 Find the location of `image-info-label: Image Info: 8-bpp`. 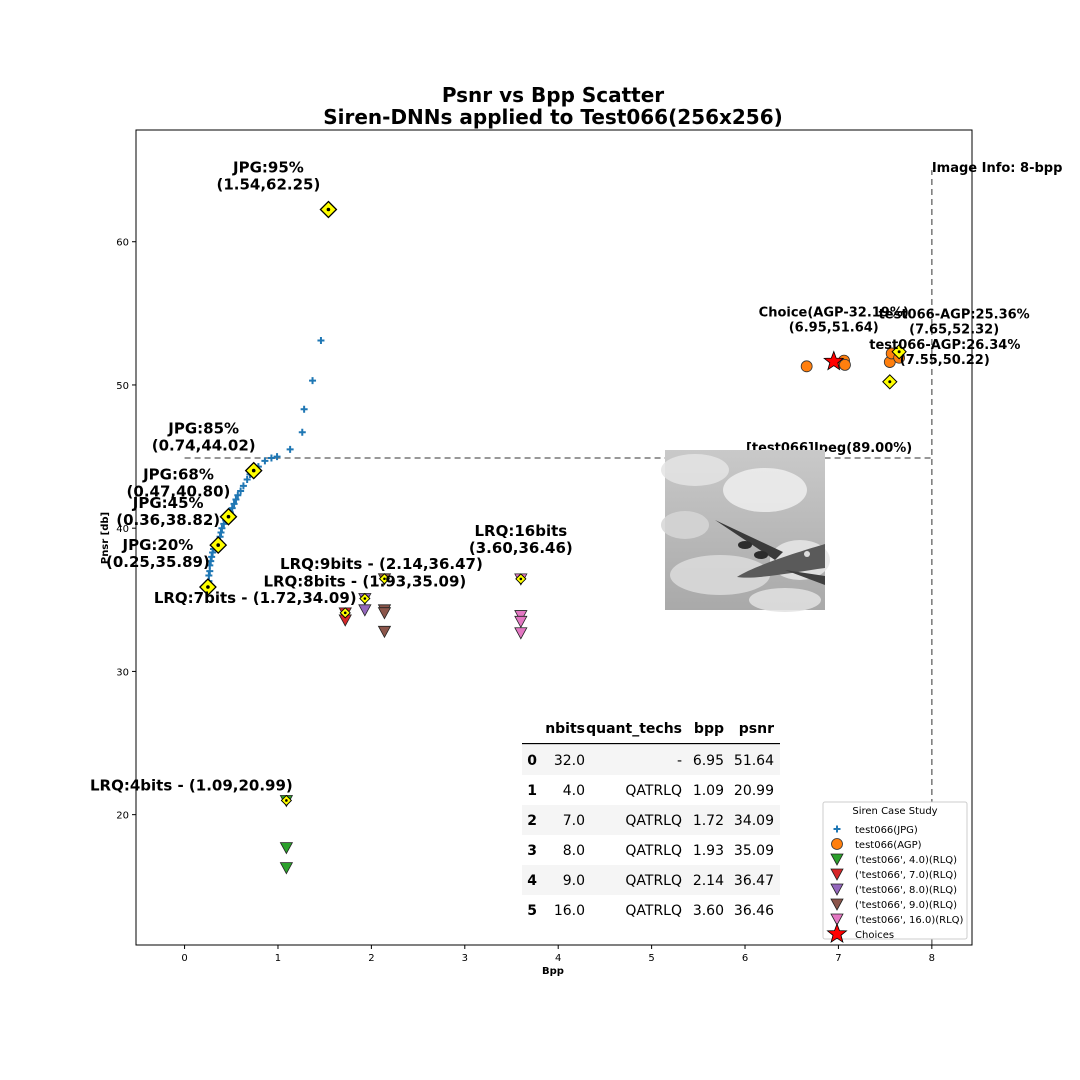

image-info-label: Image Info: 8-bpp is located at coordinates (997, 168).